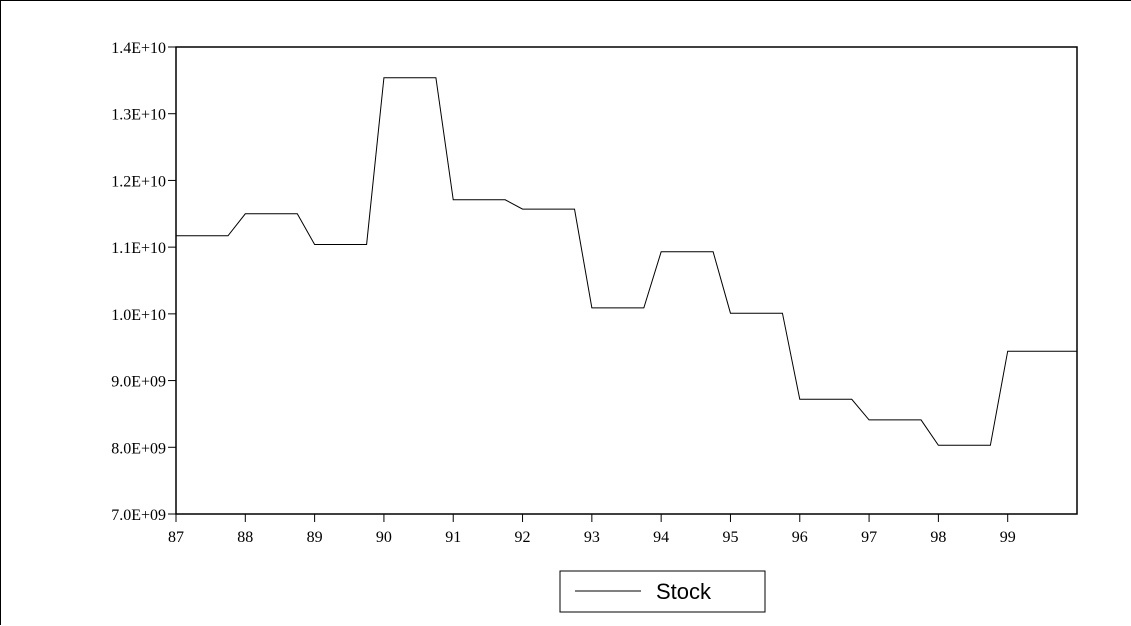 This screenshot has height=626, width=1131. What do you see at coordinates (523, 537) in the screenshot?
I see `x-tick-label: 92` at bounding box center [523, 537].